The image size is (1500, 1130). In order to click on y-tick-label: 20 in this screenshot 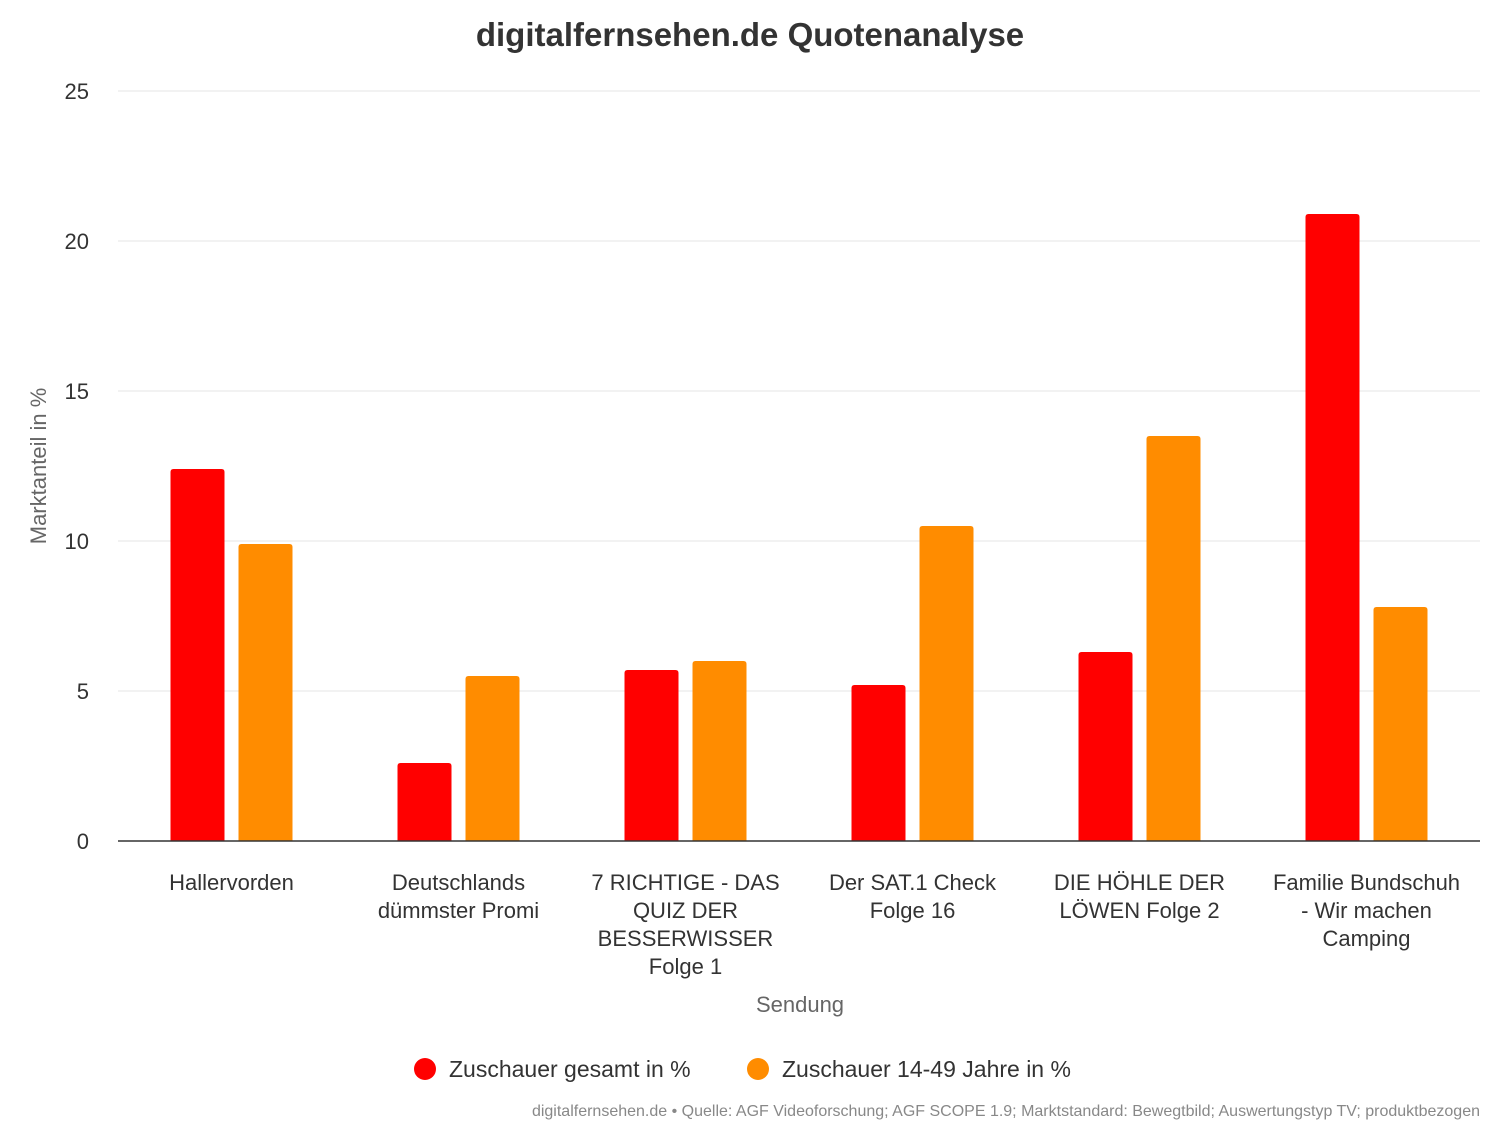, I will do `click(77, 241)`.